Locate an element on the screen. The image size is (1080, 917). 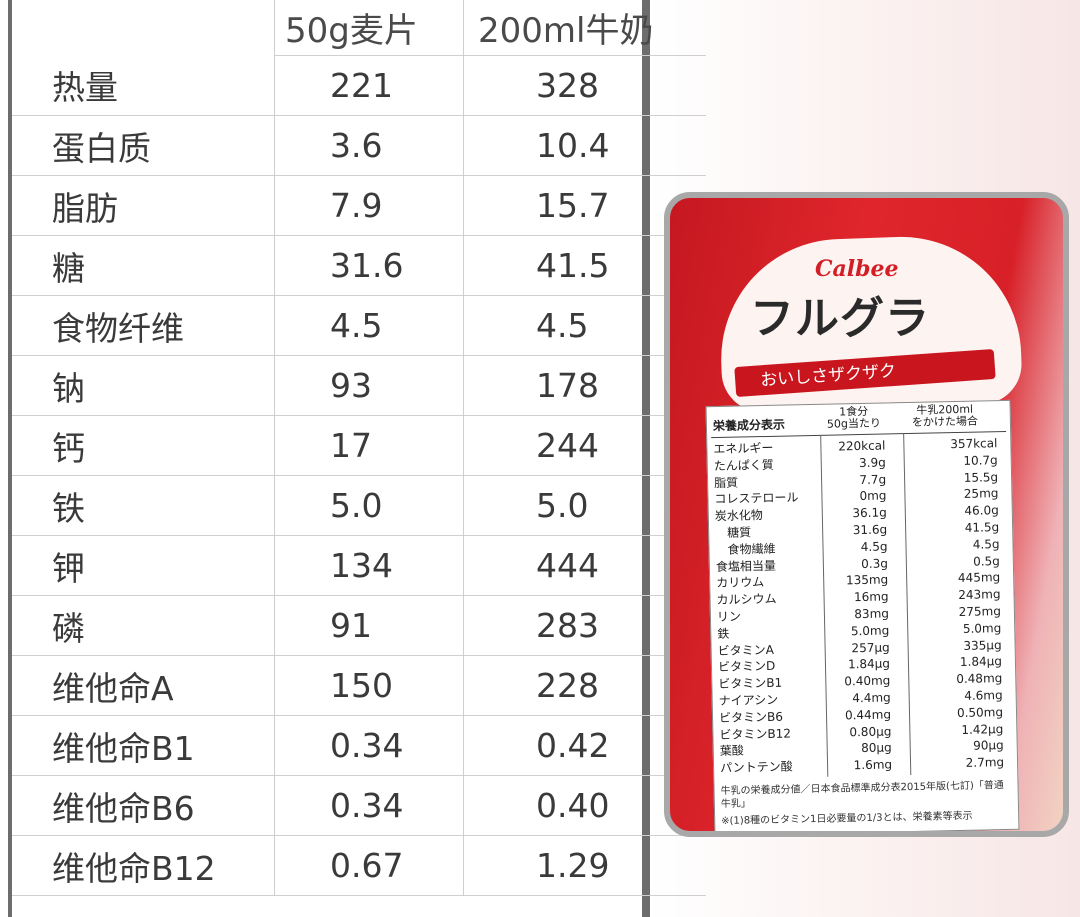
label-header: 栄養成分表示 is located at coordinates (749, 425).